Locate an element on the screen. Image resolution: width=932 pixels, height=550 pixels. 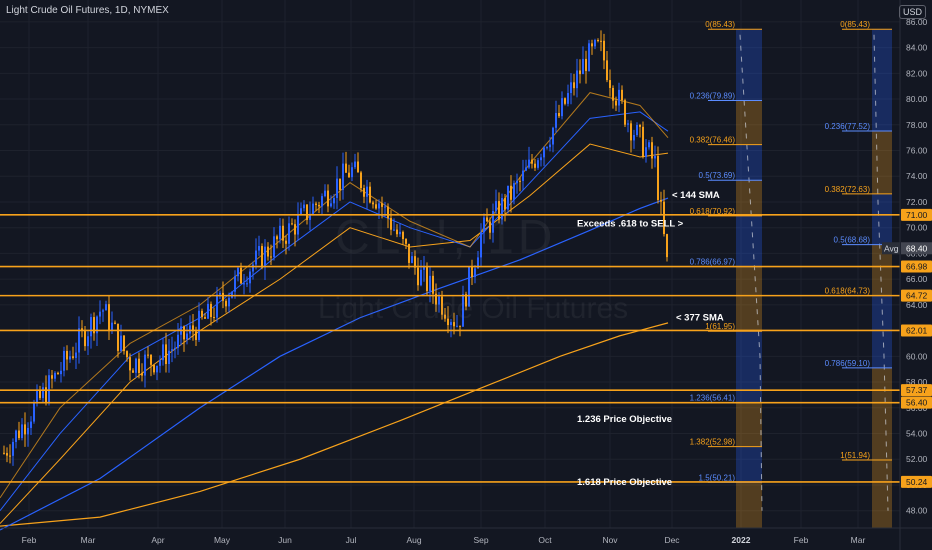
price-tick-label: 76.00 is located at coordinates (917, 151).